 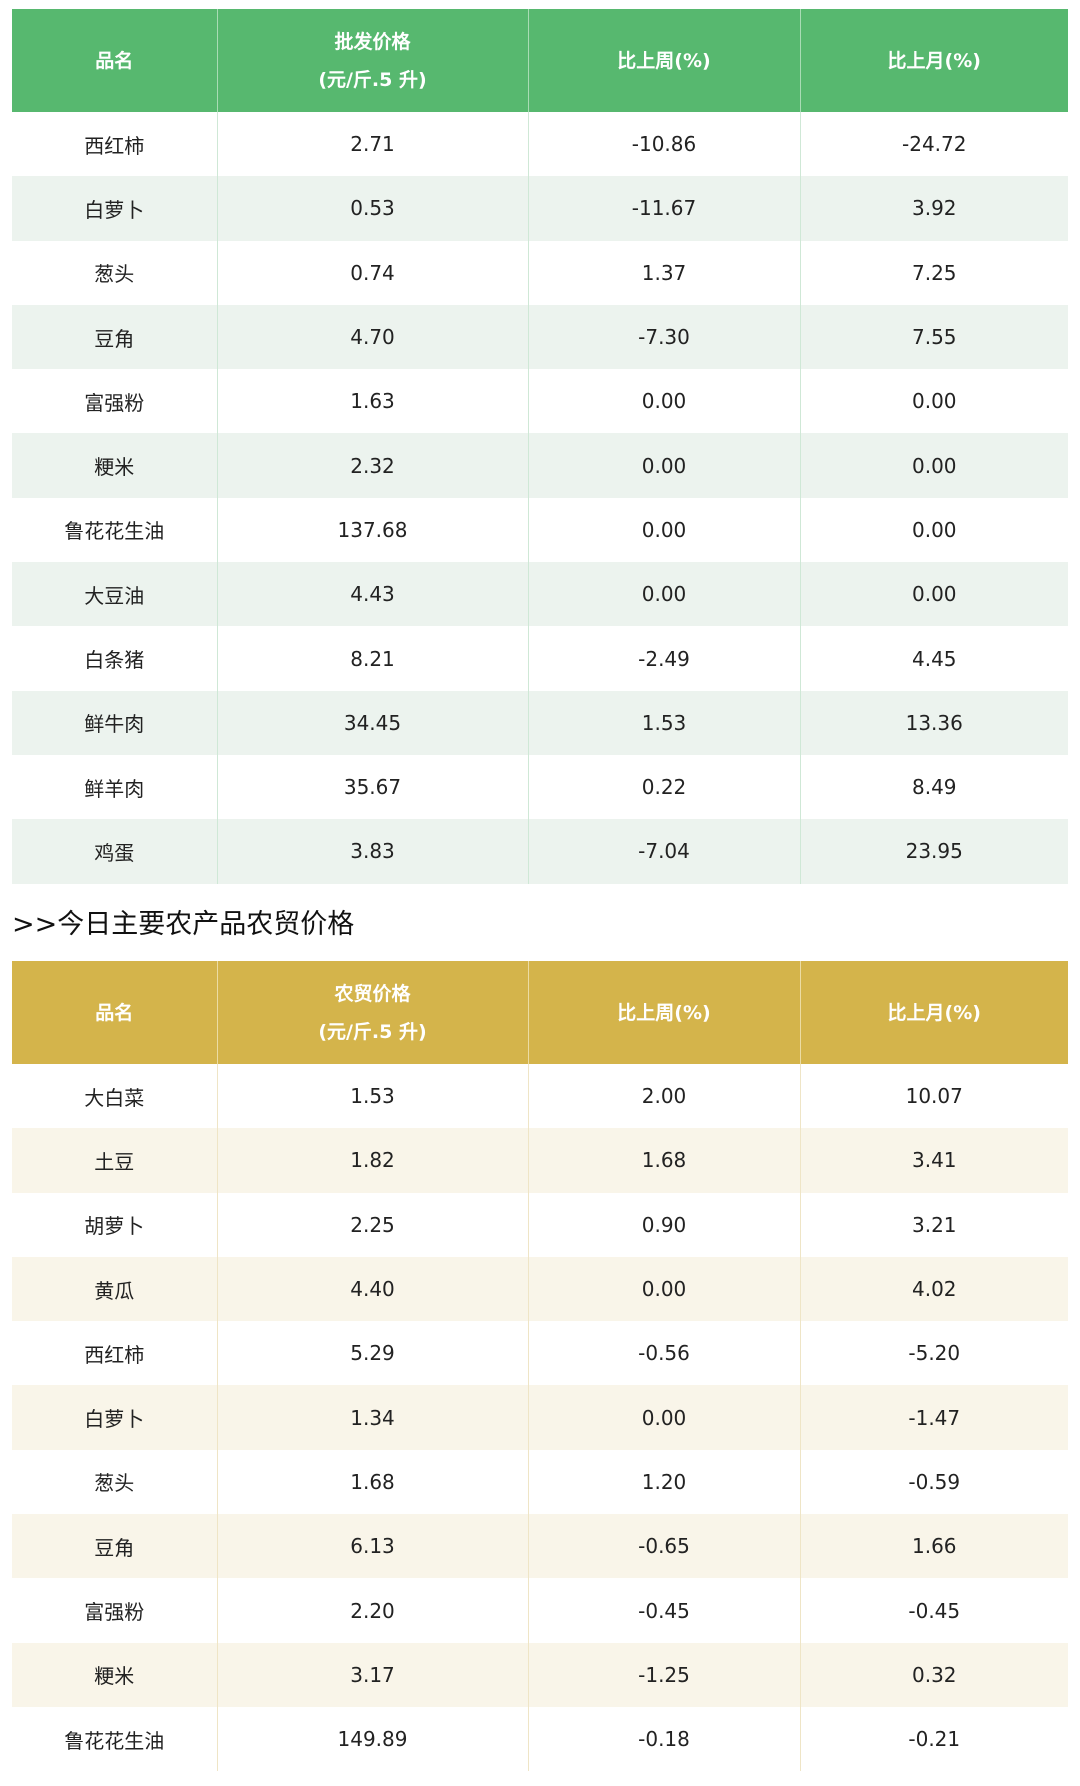 What do you see at coordinates (372, 60) in the screenshot?
I see `header-price: 批发价格 (元/斤.5 升)` at bounding box center [372, 60].